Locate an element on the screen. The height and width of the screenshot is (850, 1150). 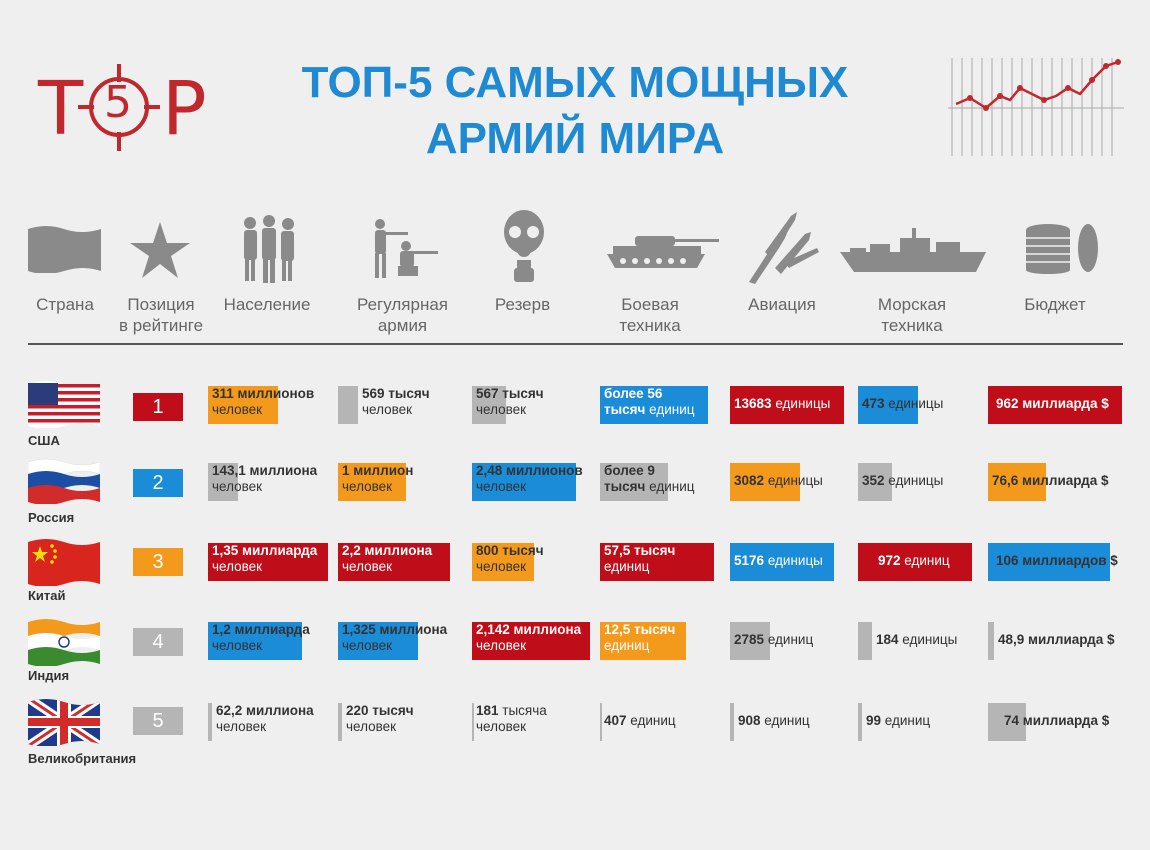
value: 569 тысяч is located at coordinates (396, 393).